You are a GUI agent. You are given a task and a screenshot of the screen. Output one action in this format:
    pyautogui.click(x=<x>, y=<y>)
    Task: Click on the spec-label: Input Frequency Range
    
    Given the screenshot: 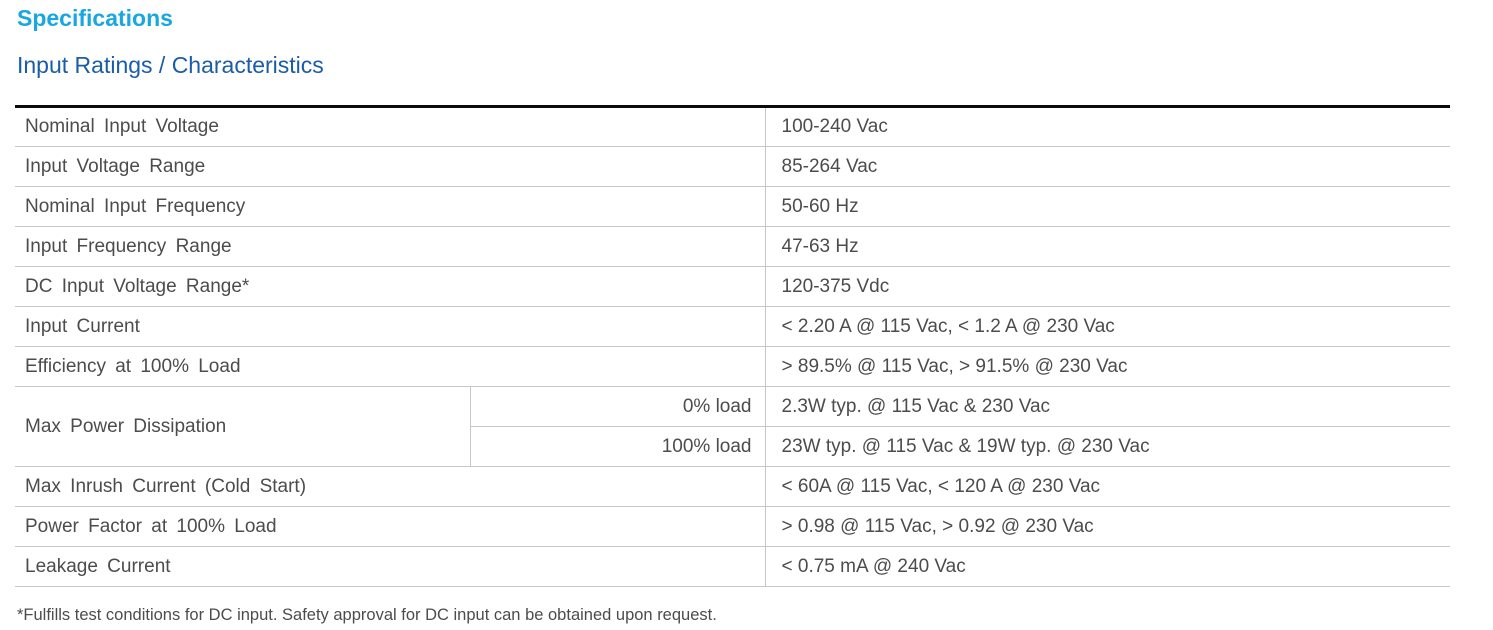 What is the action you would take?
    pyautogui.click(x=390, y=246)
    